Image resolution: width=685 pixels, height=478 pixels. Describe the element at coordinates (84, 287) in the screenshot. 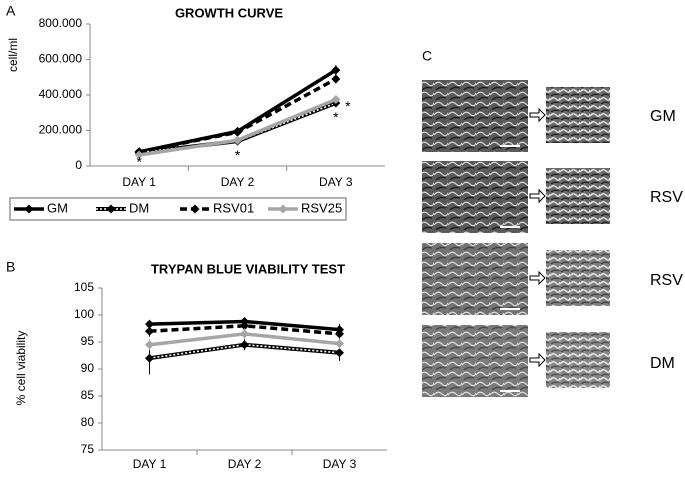

I see `y-tick-label: 105` at that location.